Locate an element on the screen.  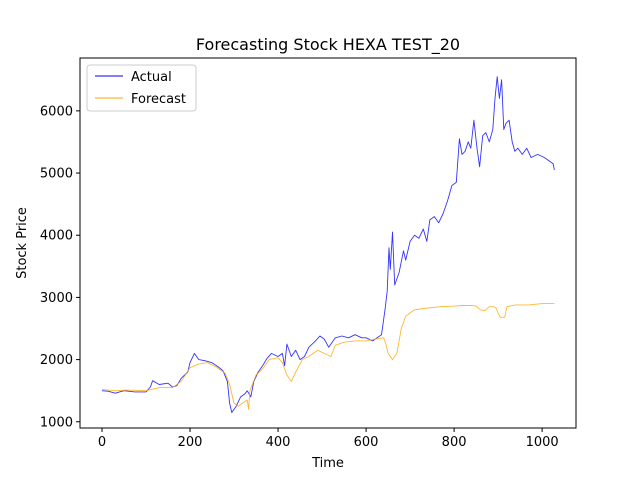
x-tick-label: 0 is located at coordinates (102, 442).